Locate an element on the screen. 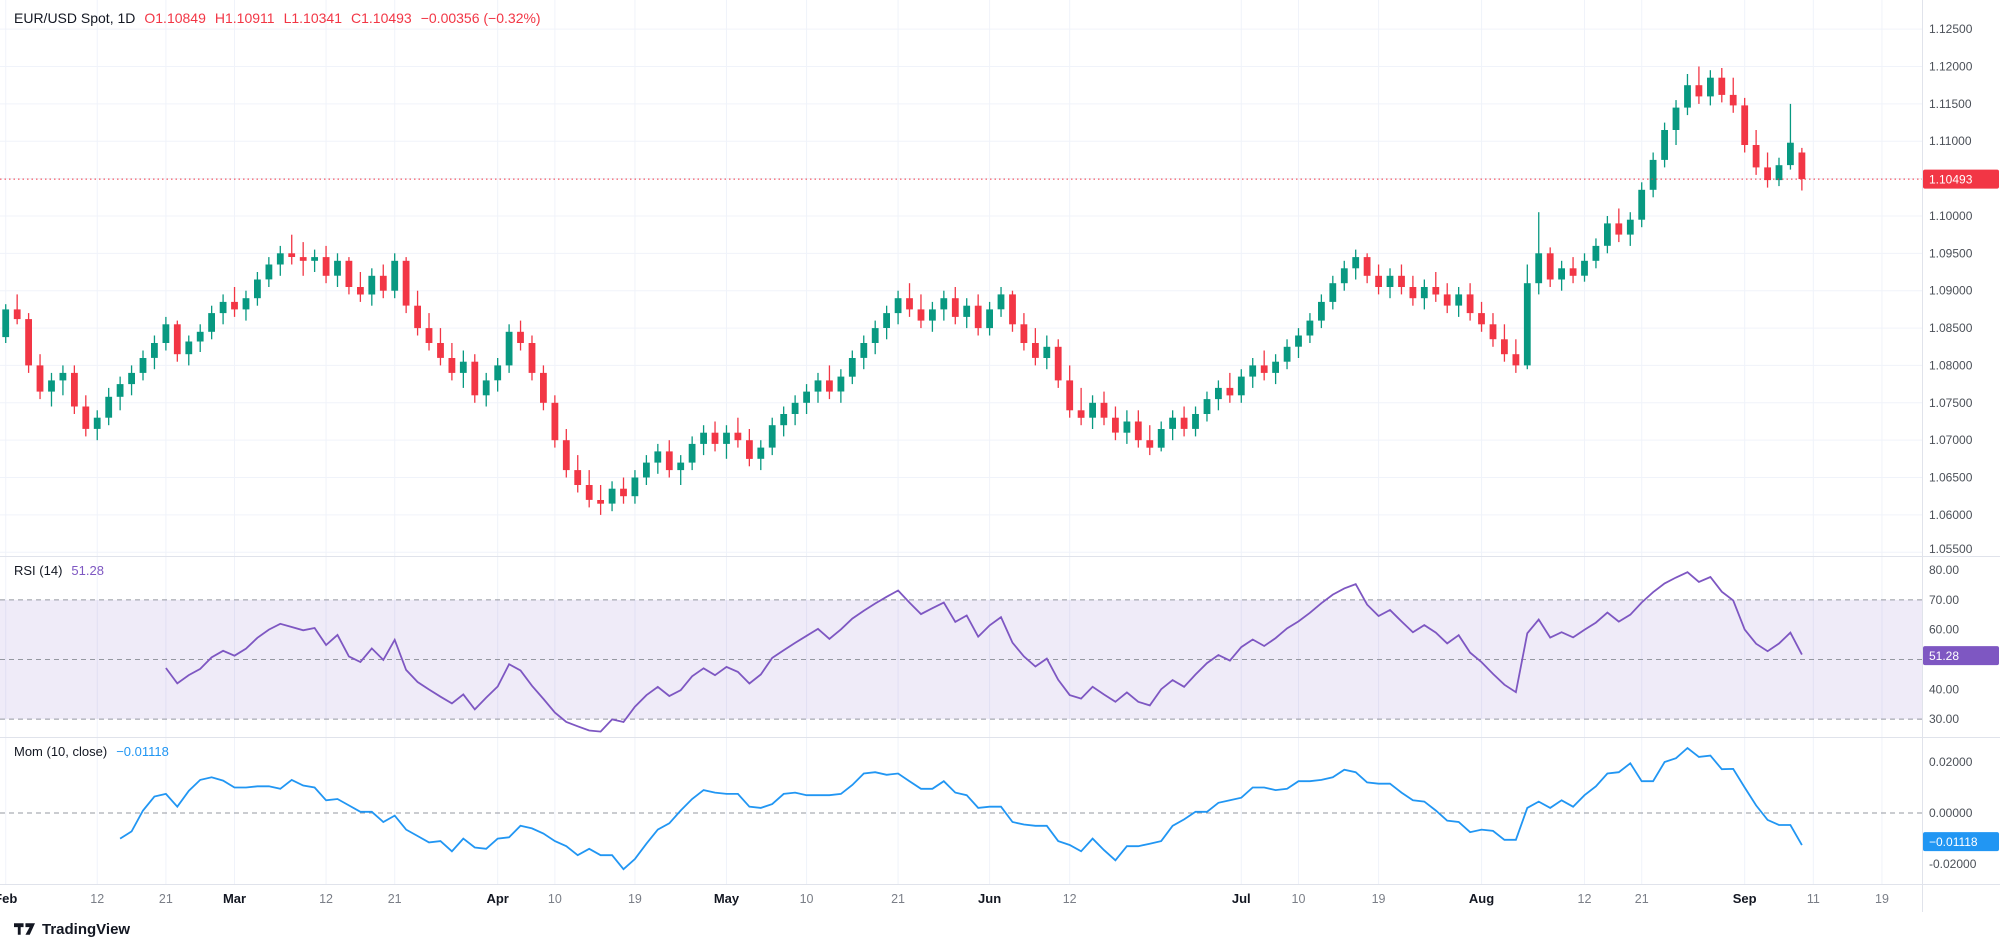  svg-text: −0.01118 is located at coordinates (1953, 842).